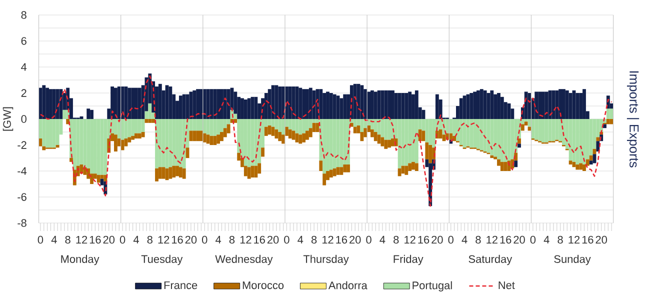 Image resolution: width=649 pixels, height=300 pixels. What do you see at coordinates (22, 223) in the screenshot?
I see `y-tick-label: -8` at bounding box center [22, 223].